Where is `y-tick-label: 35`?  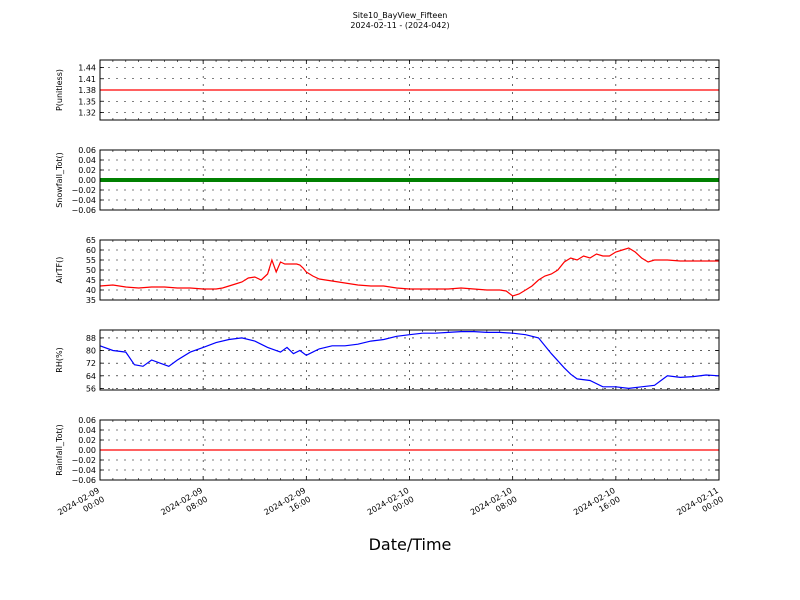
y-tick-label: 35 is located at coordinates (91, 300).